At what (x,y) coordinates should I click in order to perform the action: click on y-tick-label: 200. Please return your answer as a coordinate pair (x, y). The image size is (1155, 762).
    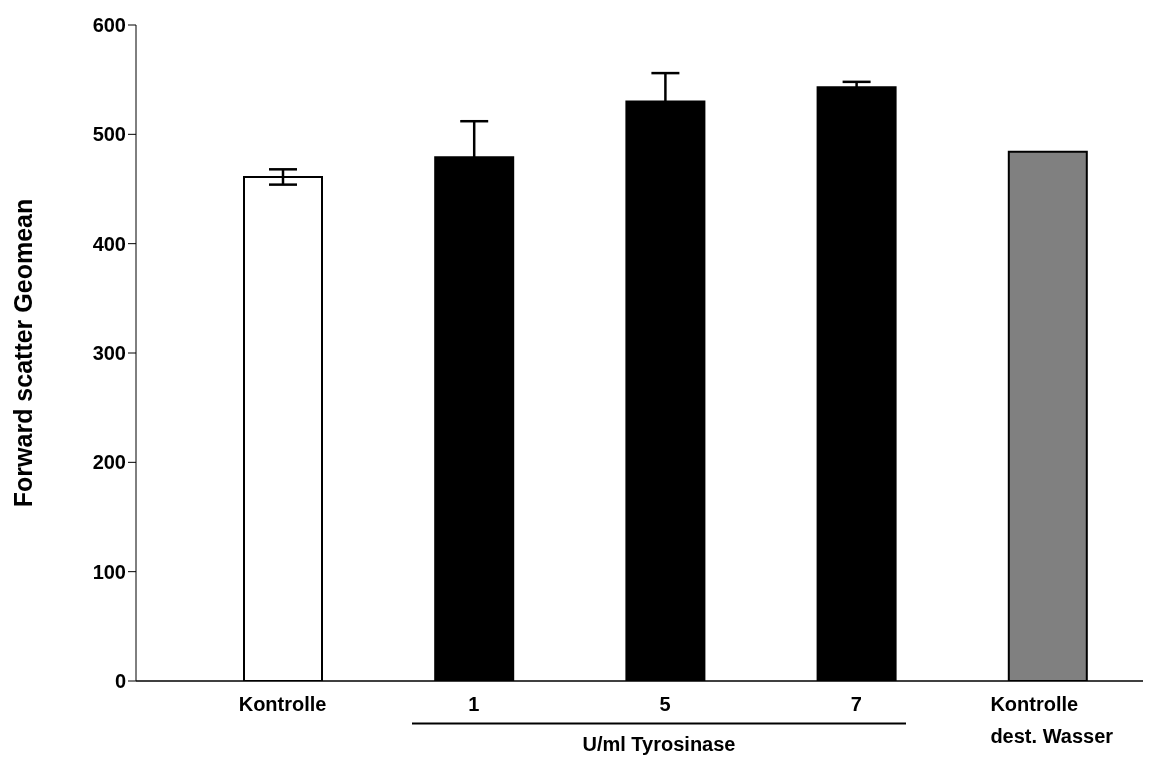
    Looking at the image, I should click on (109, 462).